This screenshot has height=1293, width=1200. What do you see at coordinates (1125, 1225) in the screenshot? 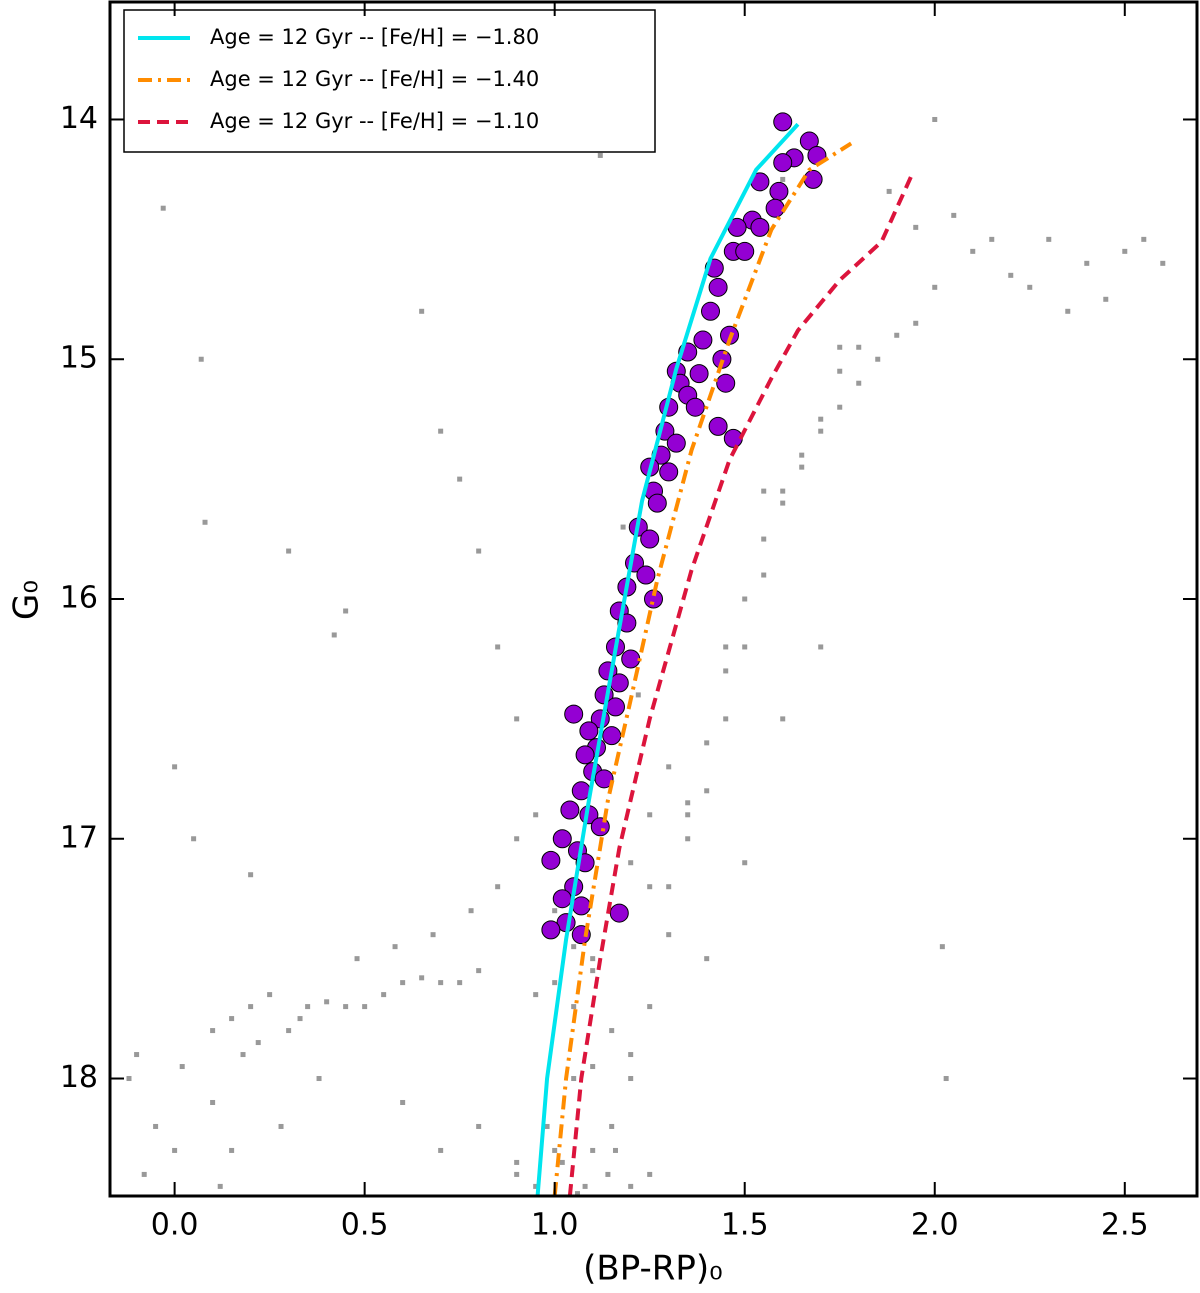
I see `x-tick-label: 2.5` at bounding box center [1125, 1225].